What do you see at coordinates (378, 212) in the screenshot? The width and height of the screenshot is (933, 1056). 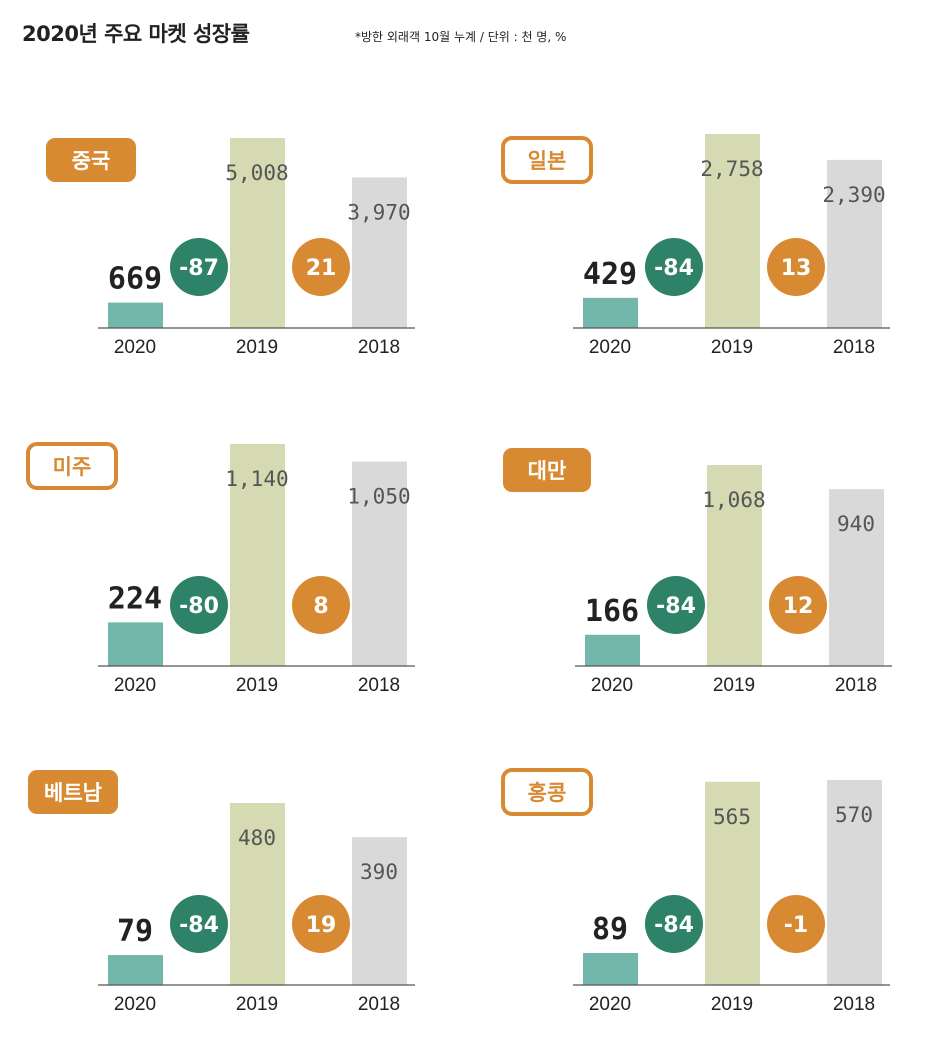 I see `value-label-2018: 3,970` at bounding box center [378, 212].